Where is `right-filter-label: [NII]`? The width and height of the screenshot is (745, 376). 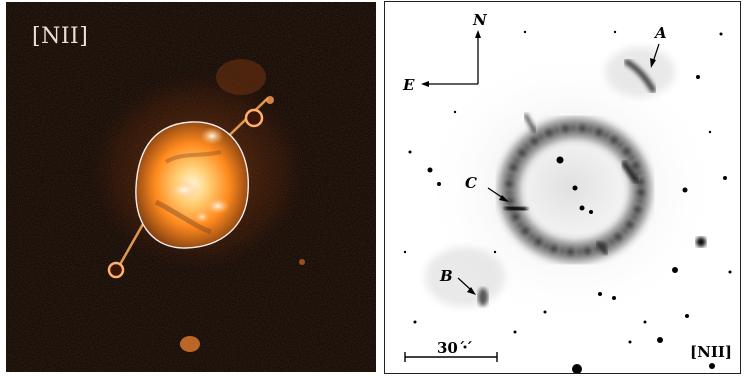
right-filter-label: [NII] is located at coordinates (711, 352).